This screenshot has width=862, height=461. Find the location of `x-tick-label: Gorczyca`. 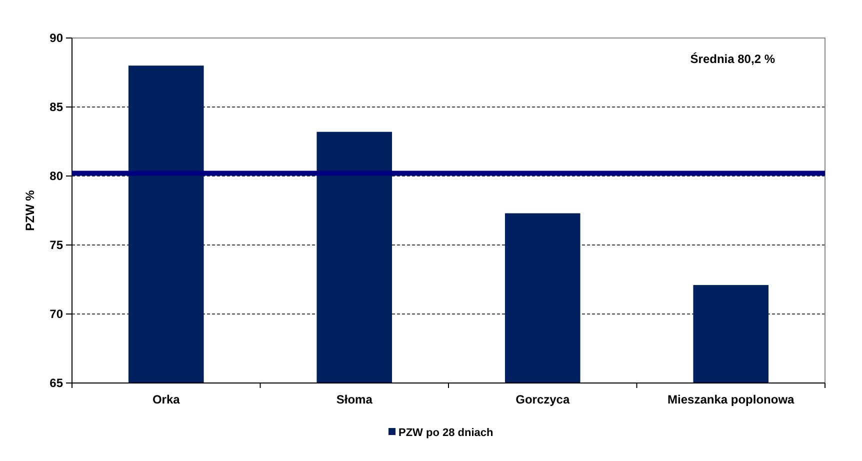

x-tick-label: Gorczyca is located at coordinates (543, 399).